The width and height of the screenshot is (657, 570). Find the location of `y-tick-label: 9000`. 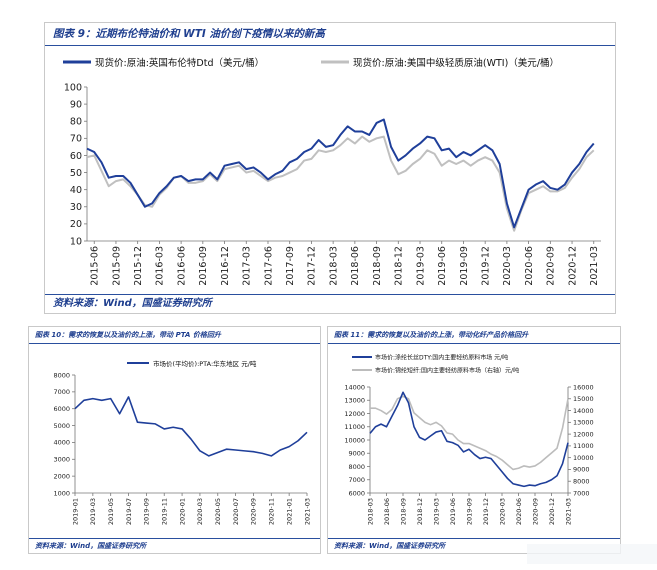

y-tick-label: 9000 is located at coordinates (356, 454).